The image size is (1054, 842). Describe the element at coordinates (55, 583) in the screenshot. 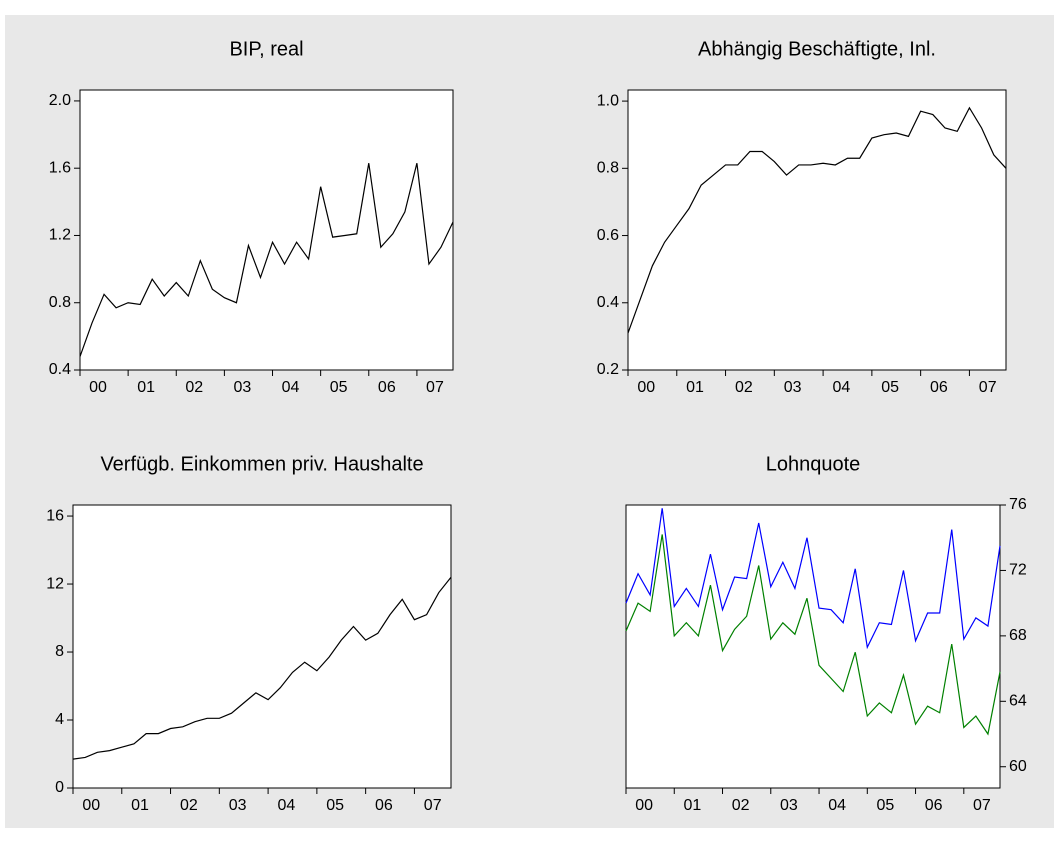

I see `y-tick-label: 12` at that location.